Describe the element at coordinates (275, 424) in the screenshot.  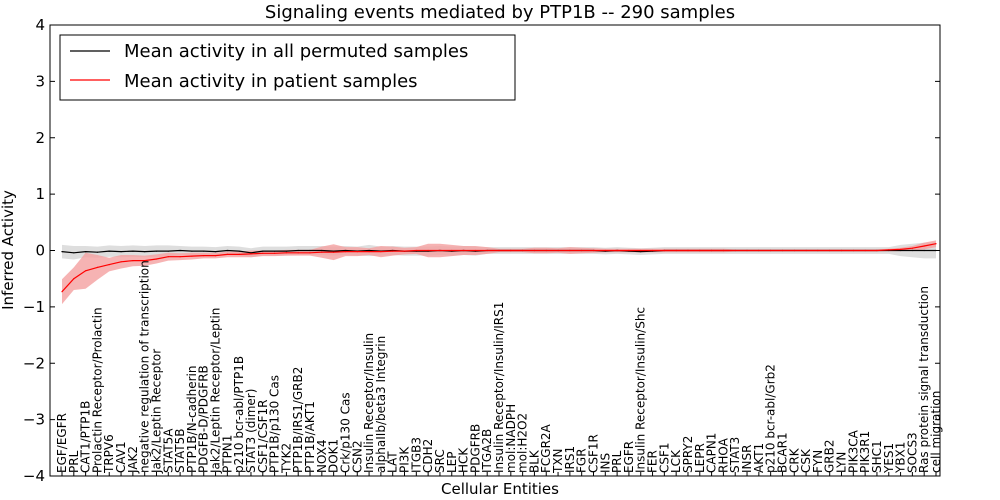
I see `x-category-label: PTP1B/p130 Cas` at that location.